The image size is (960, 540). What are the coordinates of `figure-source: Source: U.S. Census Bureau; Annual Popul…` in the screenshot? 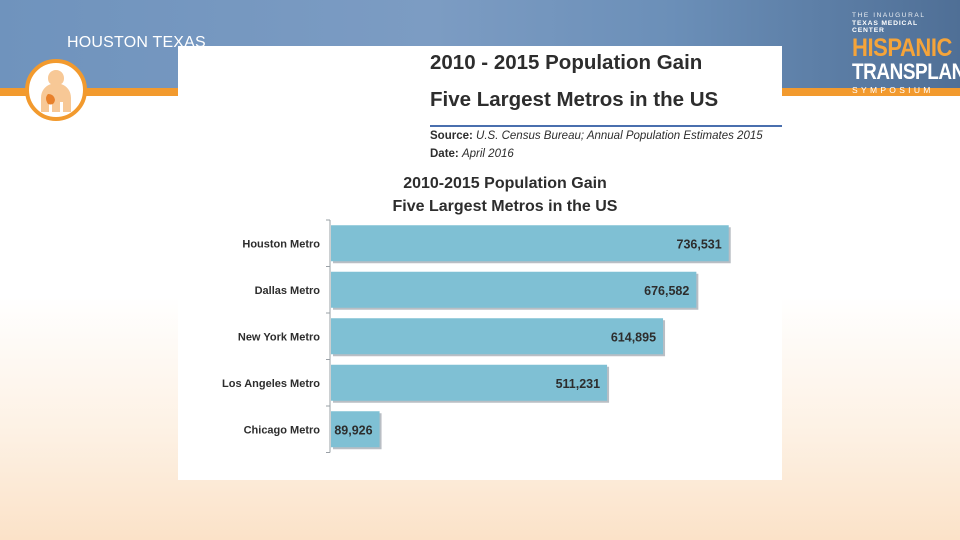 It's located at (596, 136).